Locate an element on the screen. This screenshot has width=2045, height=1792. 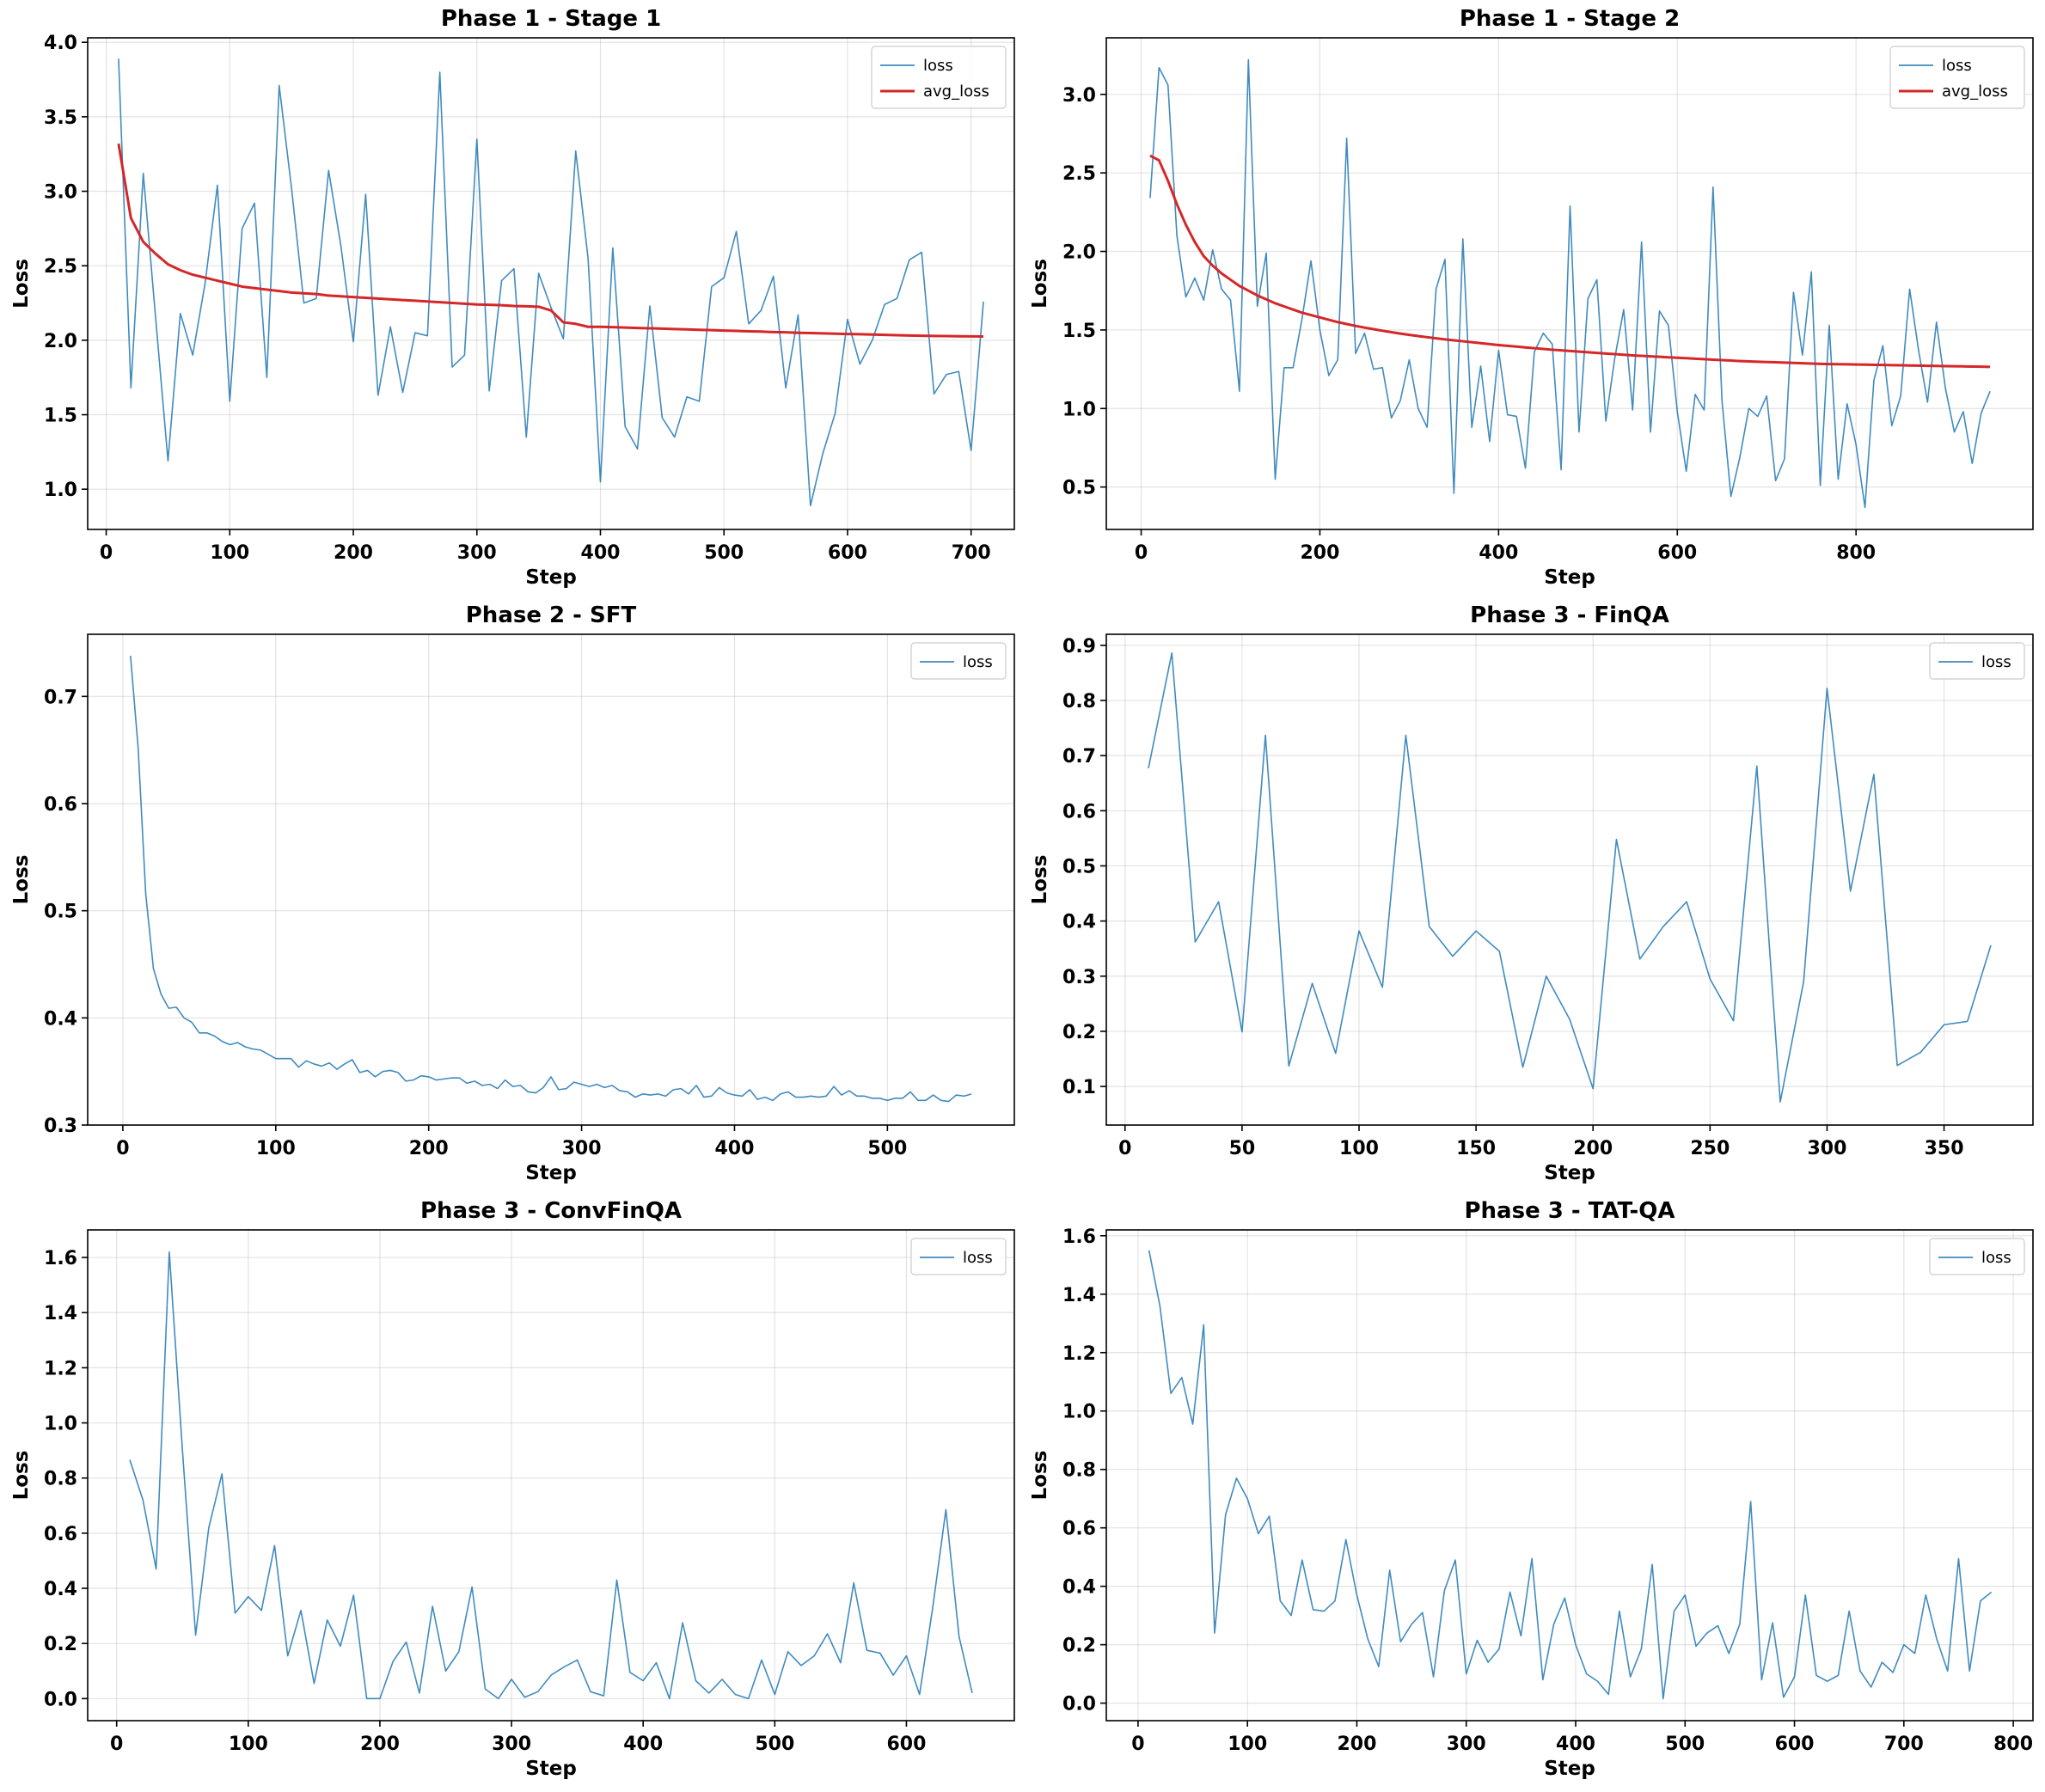
legend-label: avg_loss is located at coordinates (956, 92).